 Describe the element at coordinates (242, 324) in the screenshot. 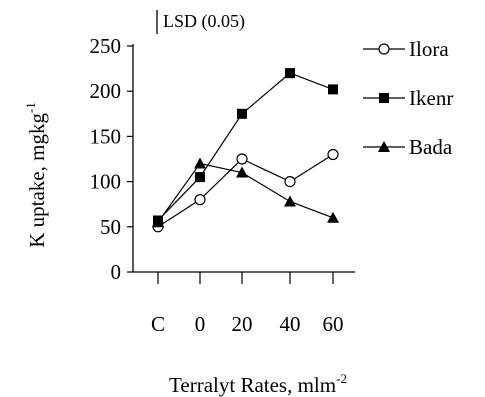

I see `x-tick-label-20: 20` at that location.